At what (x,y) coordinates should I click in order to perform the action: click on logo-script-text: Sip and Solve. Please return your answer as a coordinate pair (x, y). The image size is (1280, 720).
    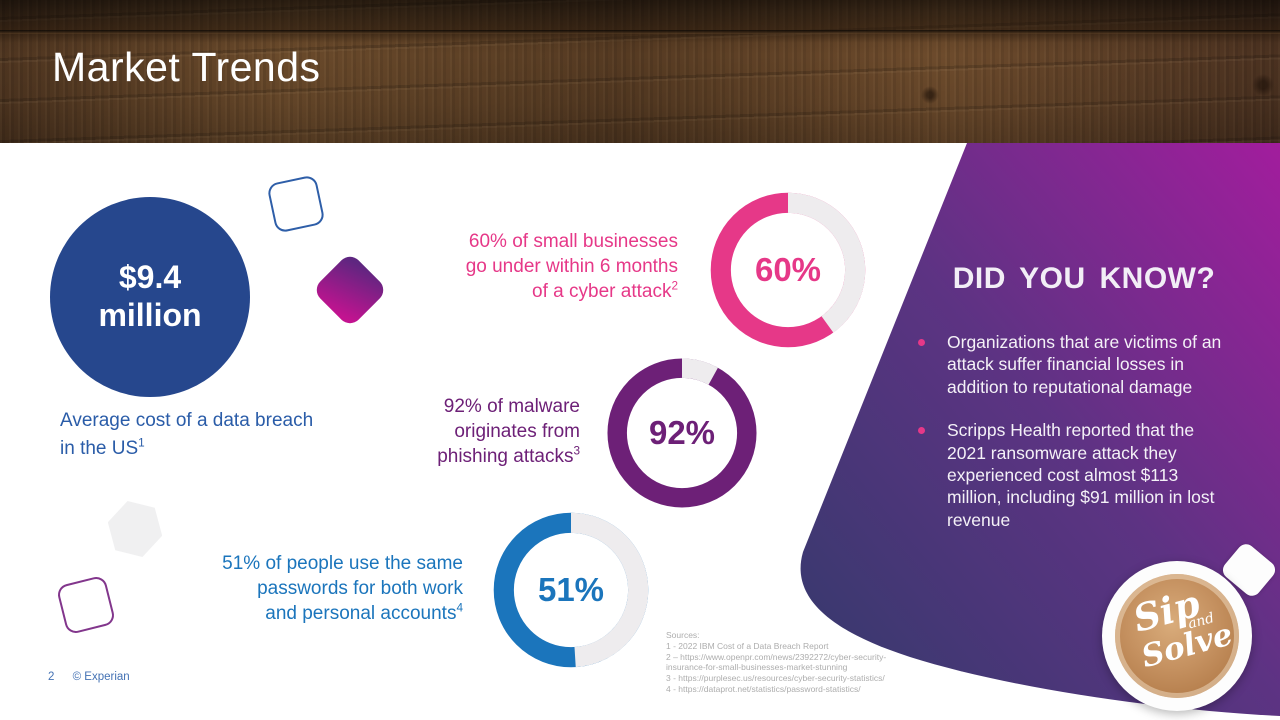
    Looking at the image, I should click on (1177, 636).